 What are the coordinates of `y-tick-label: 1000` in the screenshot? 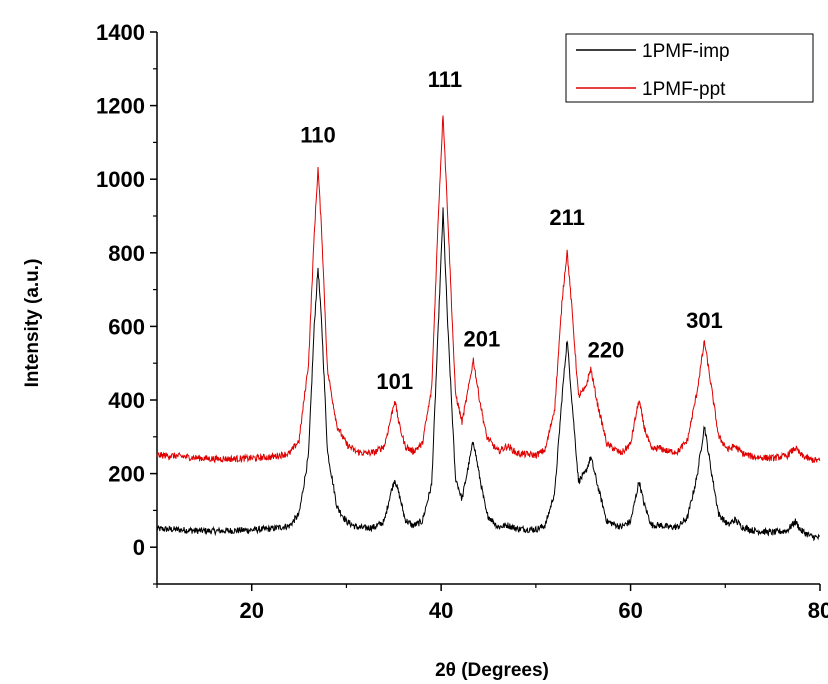 It's located at (120, 179).